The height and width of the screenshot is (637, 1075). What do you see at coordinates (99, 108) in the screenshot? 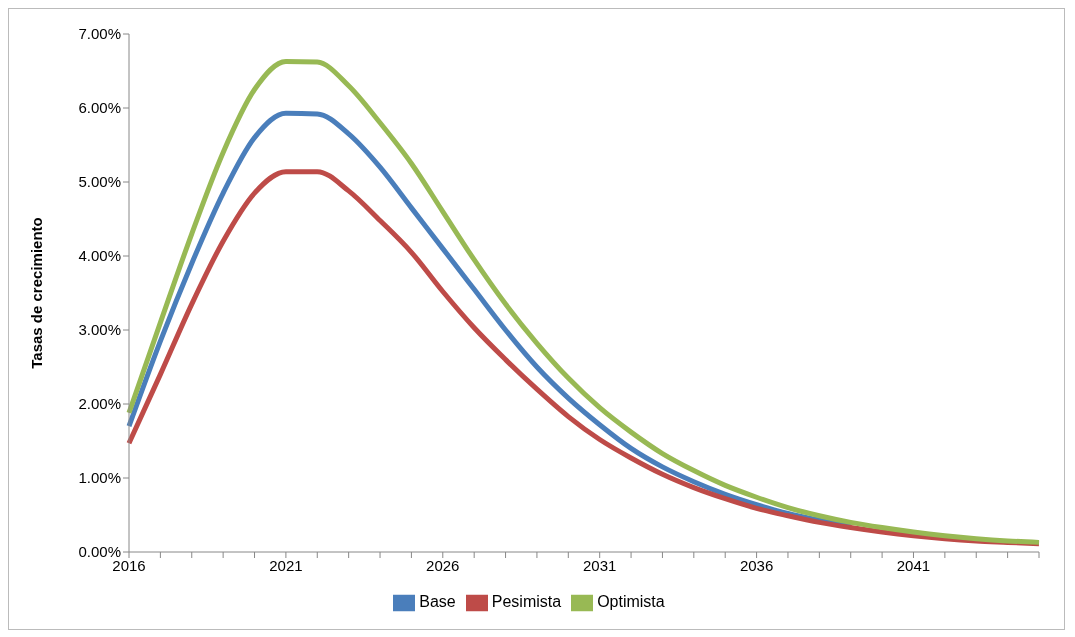
I see `y-tick-label: 6.00%` at bounding box center [99, 108].